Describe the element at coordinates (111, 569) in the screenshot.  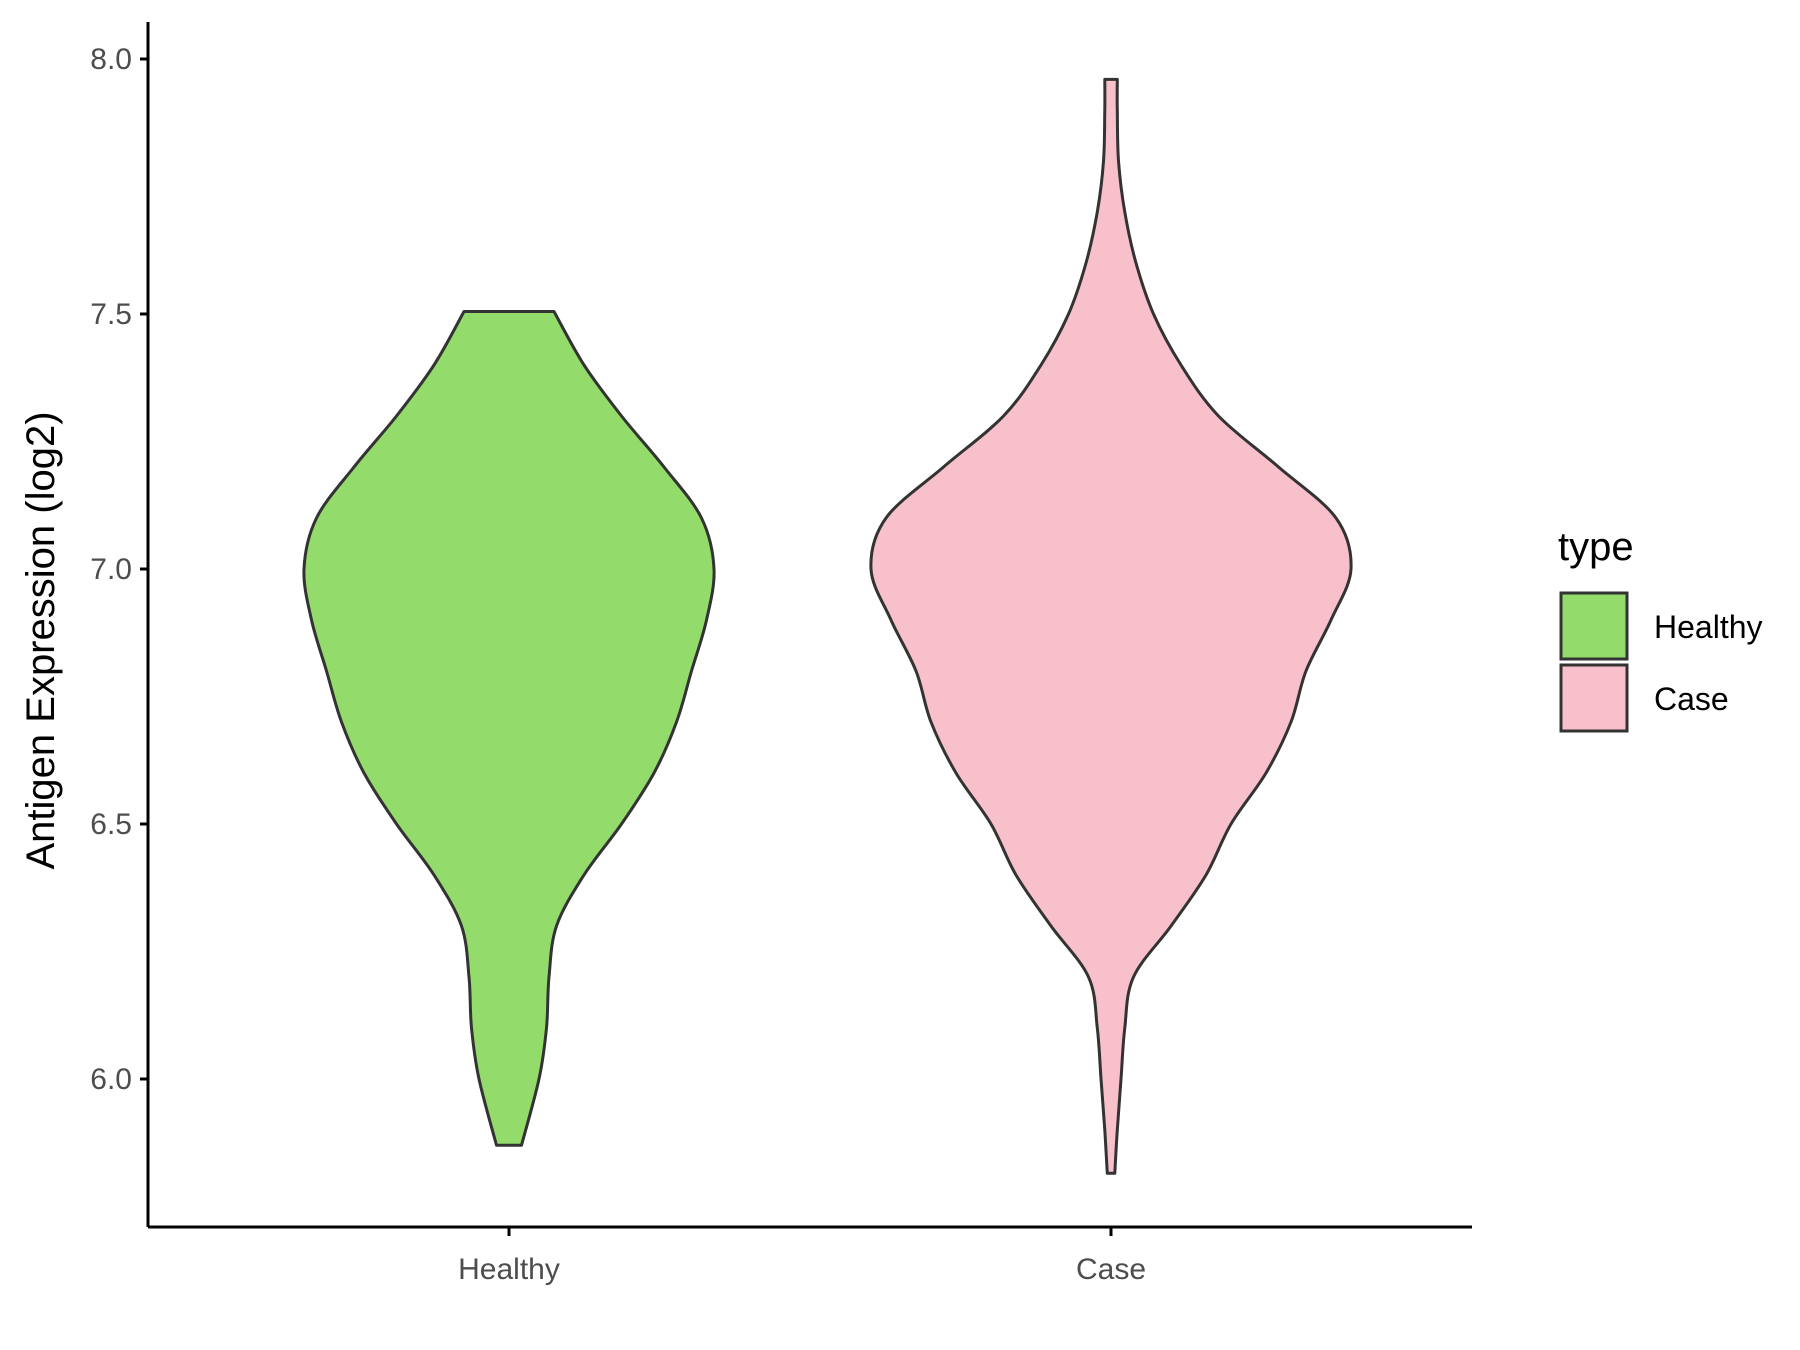
I see `y-tick-label: 7.0` at that location.